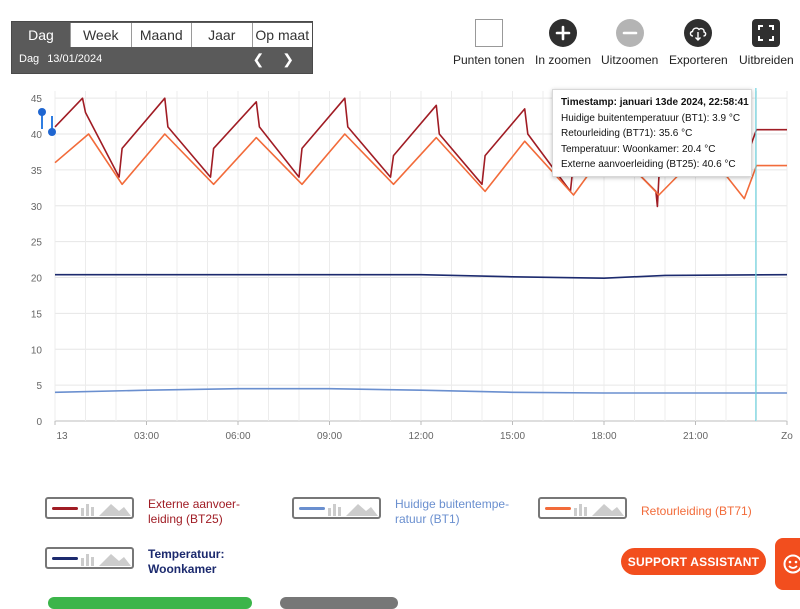 The width and height of the screenshot is (800, 609). What do you see at coordinates (695, 436) in the screenshot?
I see `x-tick-label: 21:00` at bounding box center [695, 436].